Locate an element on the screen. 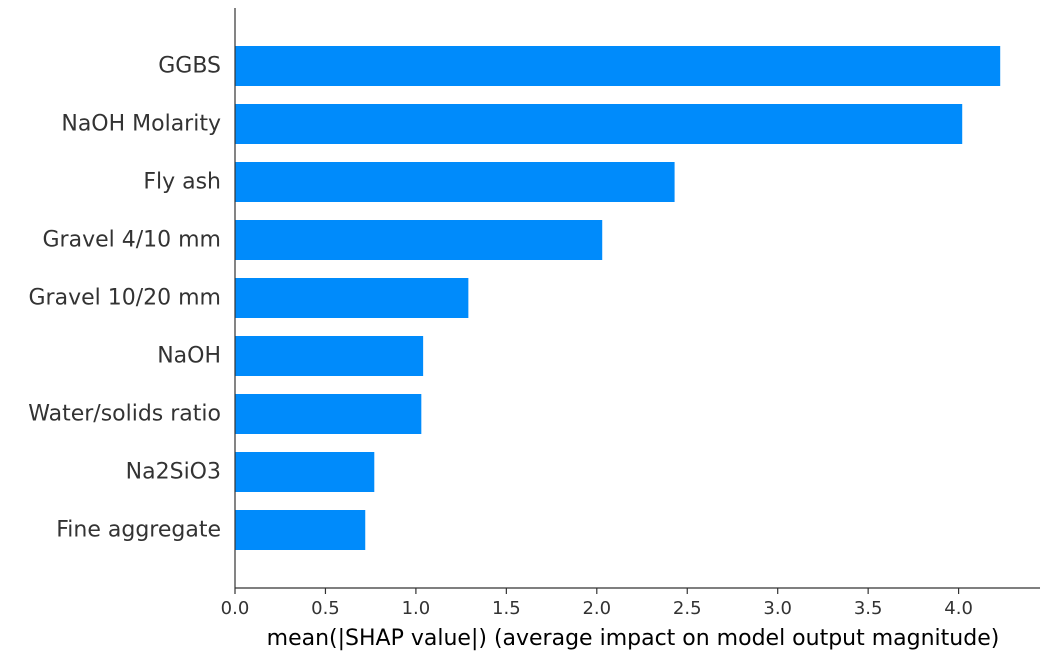 Image resolution: width=1043 pixels, height=654 pixels. x-tick-label: 3.0 is located at coordinates (777, 608).